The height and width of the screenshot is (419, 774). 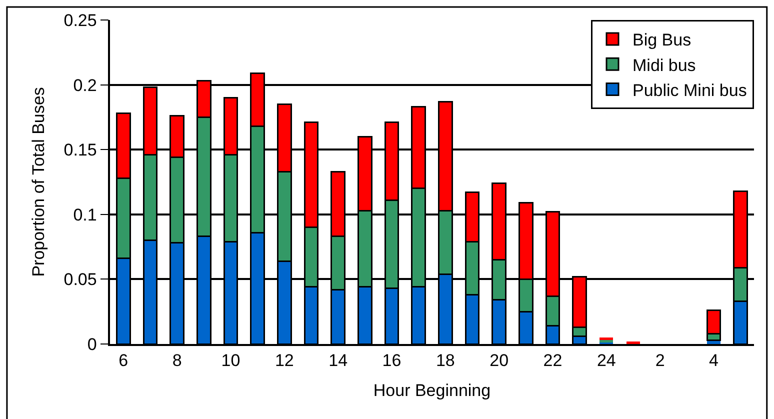 What do you see at coordinates (662, 40) in the screenshot?
I see `legend-label: Big Bus` at bounding box center [662, 40].